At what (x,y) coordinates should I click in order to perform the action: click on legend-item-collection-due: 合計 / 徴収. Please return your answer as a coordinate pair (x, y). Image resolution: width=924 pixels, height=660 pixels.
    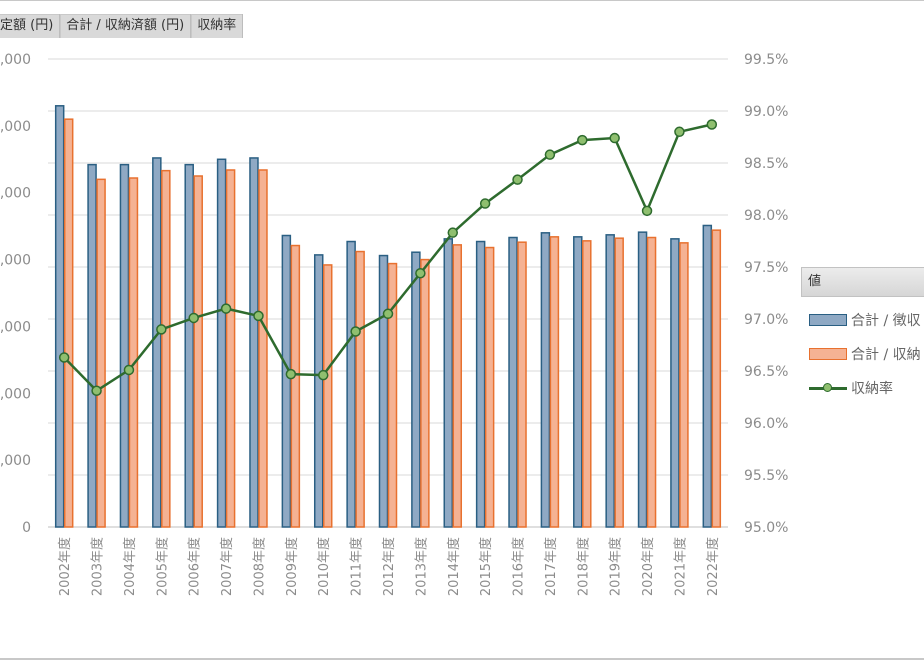
    Looking at the image, I should click on (862, 320).